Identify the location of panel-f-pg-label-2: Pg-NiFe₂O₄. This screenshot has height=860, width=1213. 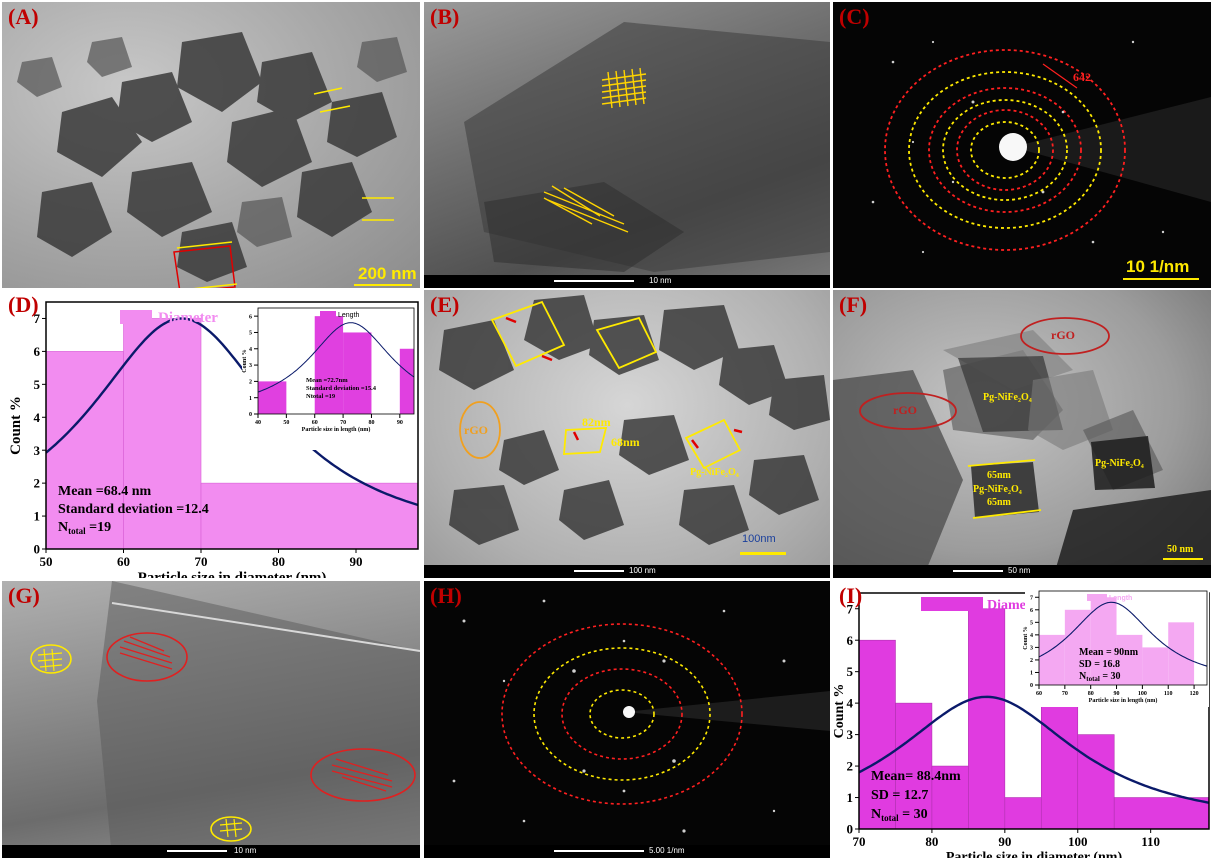
(997, 489).